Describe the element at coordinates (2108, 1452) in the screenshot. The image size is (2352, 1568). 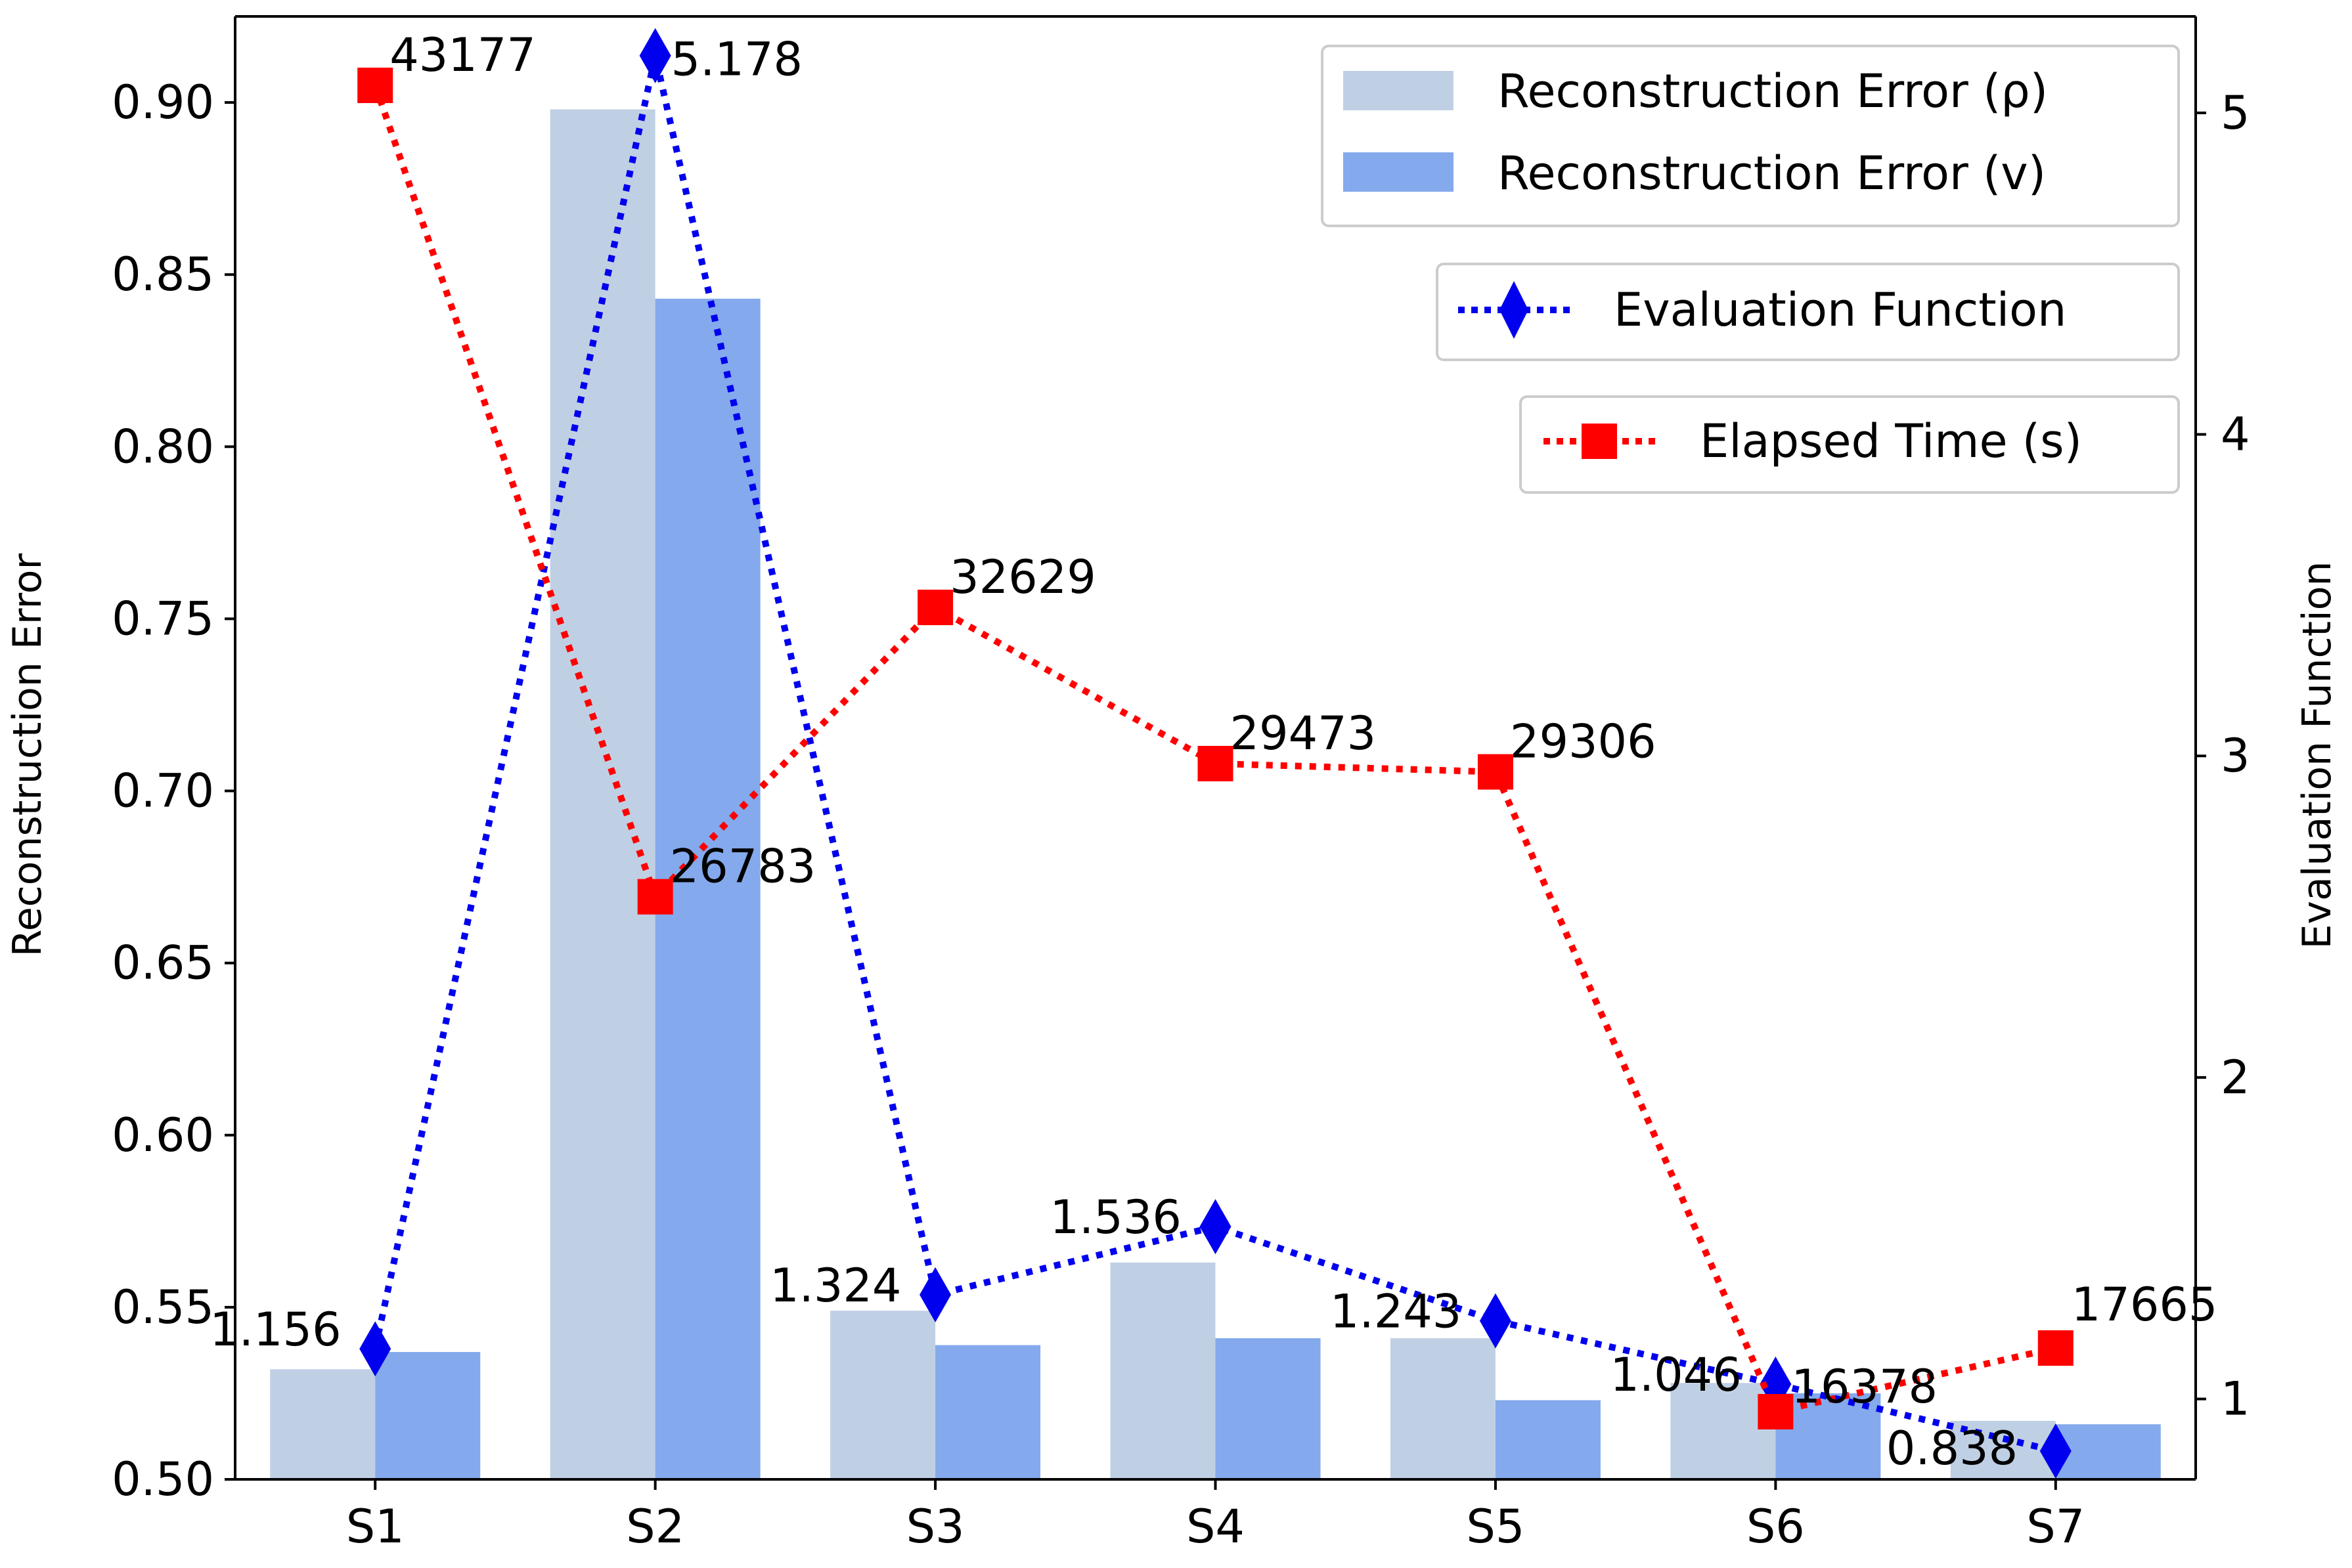
I see `bar-v-s7` at that location.